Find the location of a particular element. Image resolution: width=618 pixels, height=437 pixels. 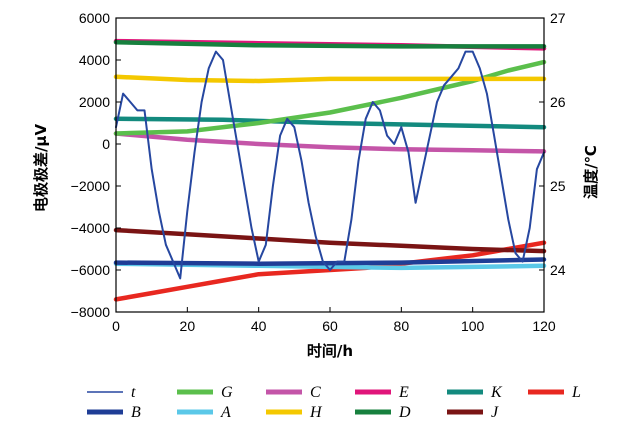

legend-label-K: K is located at coordinates (496, 392).